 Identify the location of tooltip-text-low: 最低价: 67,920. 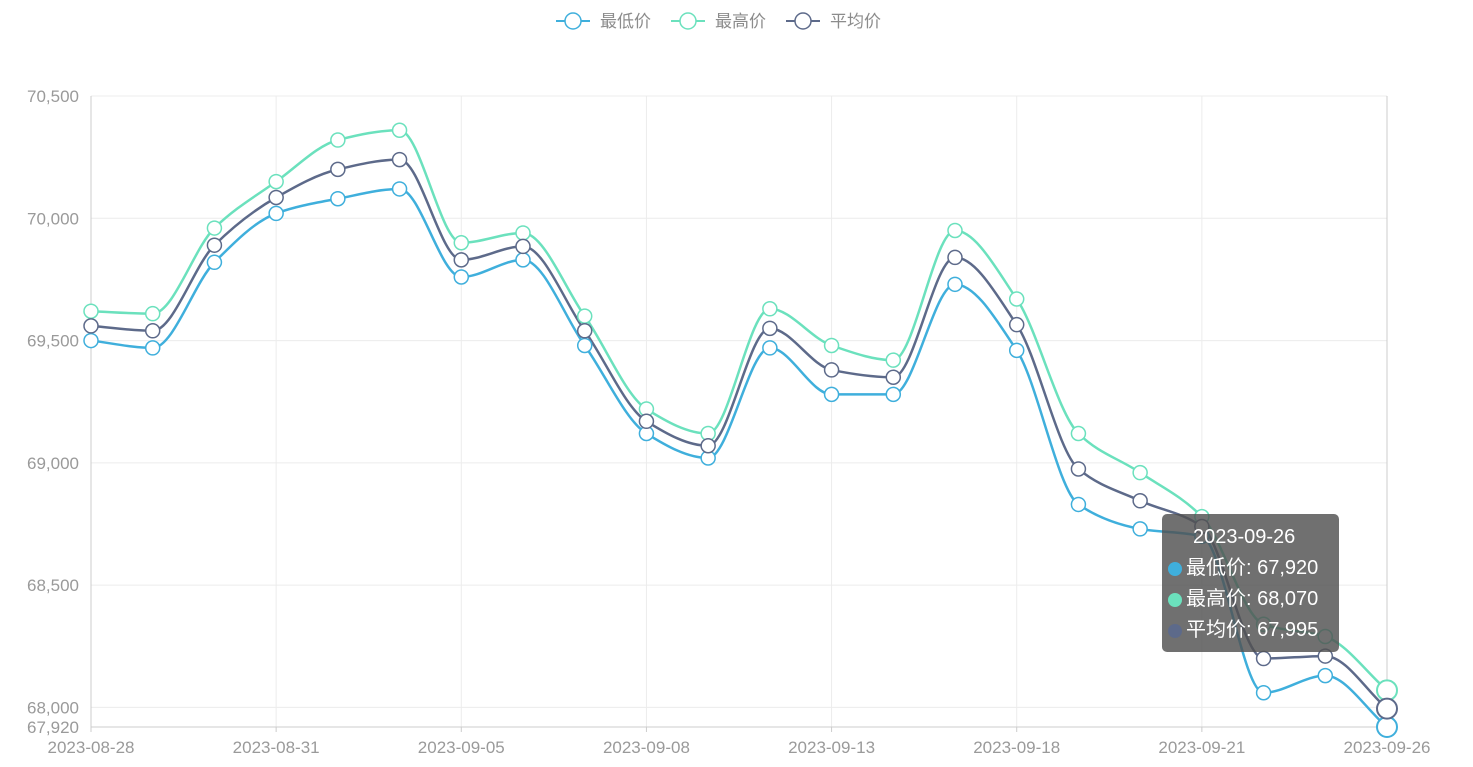
(1252, 568).